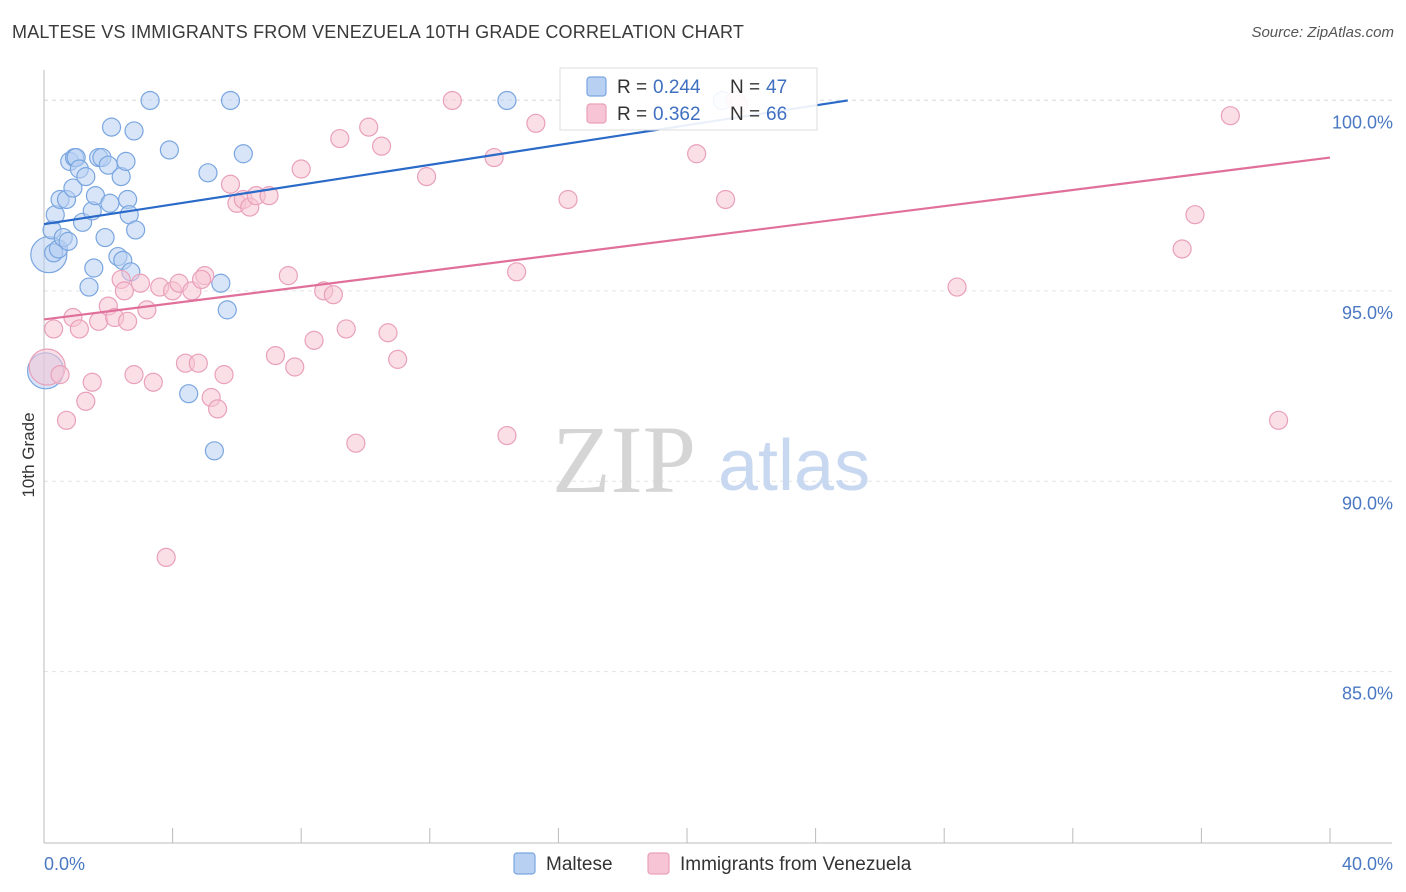  Describe the element at coordinates (1322, 32) in the screenshot. I see `source-credit: Source: ZipAtlas.com` at that location.